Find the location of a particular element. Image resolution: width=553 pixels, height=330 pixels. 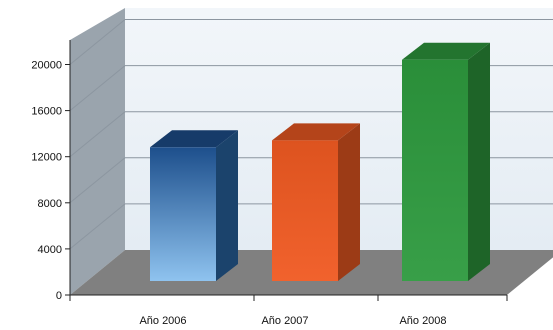

y-tick-label: 4000 is located at coordinates (50, 250).